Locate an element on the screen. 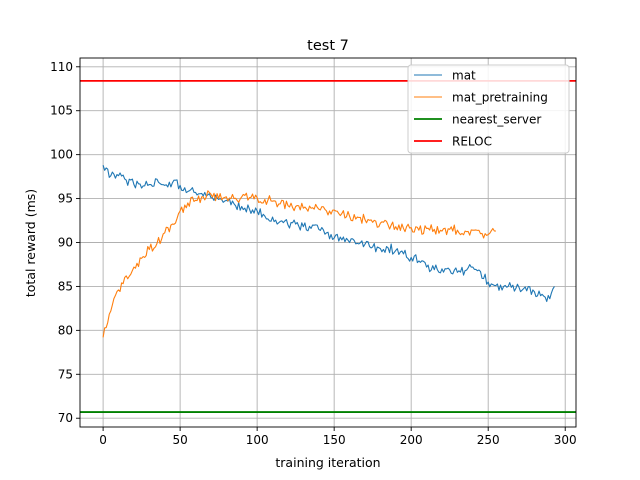 The height and width of the screenshot is (480, 640). x-tick-label: 0 is located at coordinates (103, 440).